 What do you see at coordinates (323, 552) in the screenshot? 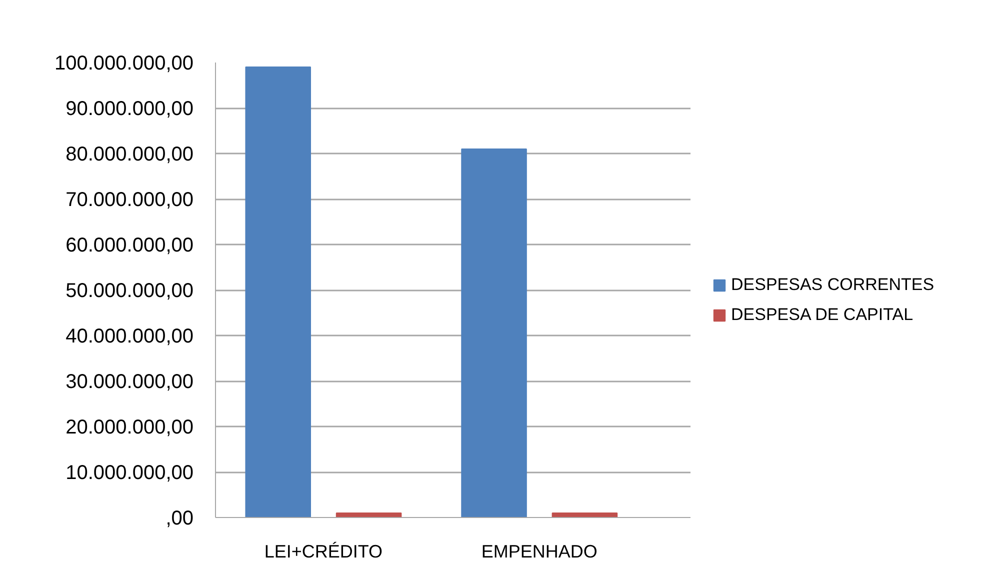
I see `x-tick-label: LEI+CRÉDITO` at bounding box center [323, 552].